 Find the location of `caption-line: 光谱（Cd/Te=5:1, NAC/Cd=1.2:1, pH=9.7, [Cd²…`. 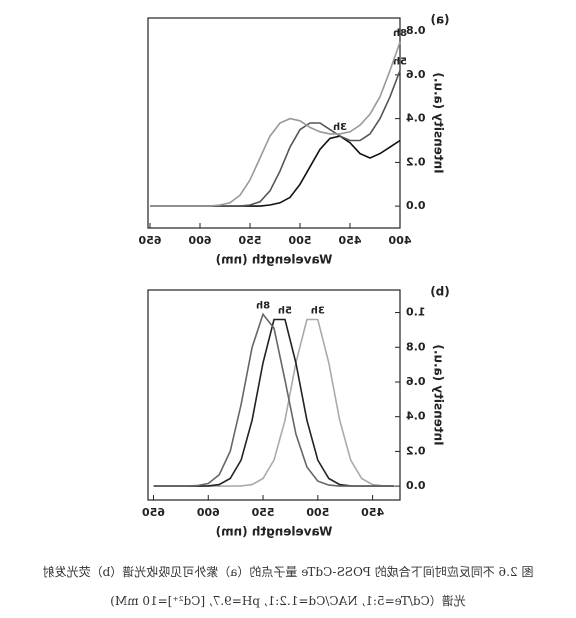

caption-line: 光谱（Cd/Te=5:1, NAC/Cd=1.2:1, pH=9.7, [Cd²… is located at coordinates (288, 601).